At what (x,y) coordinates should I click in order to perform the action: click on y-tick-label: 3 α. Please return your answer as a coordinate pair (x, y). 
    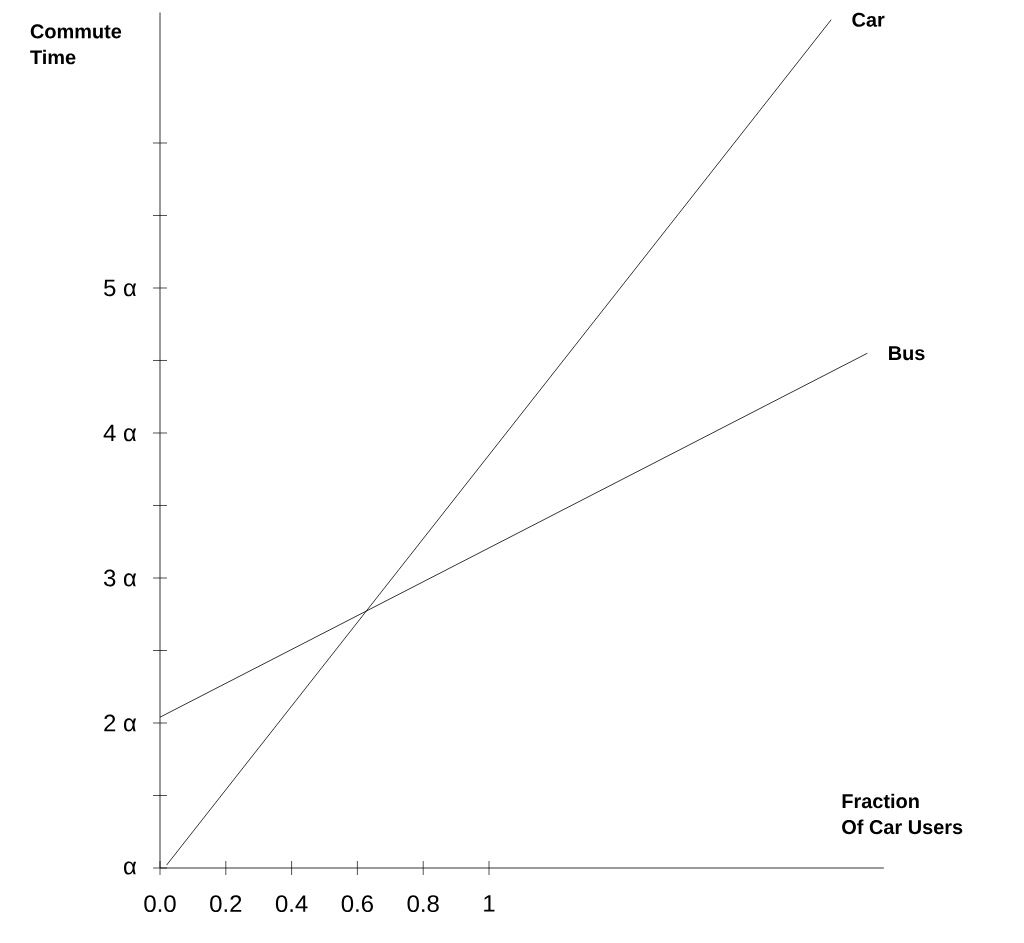
    Looking at the image, I should click on (120, 578).